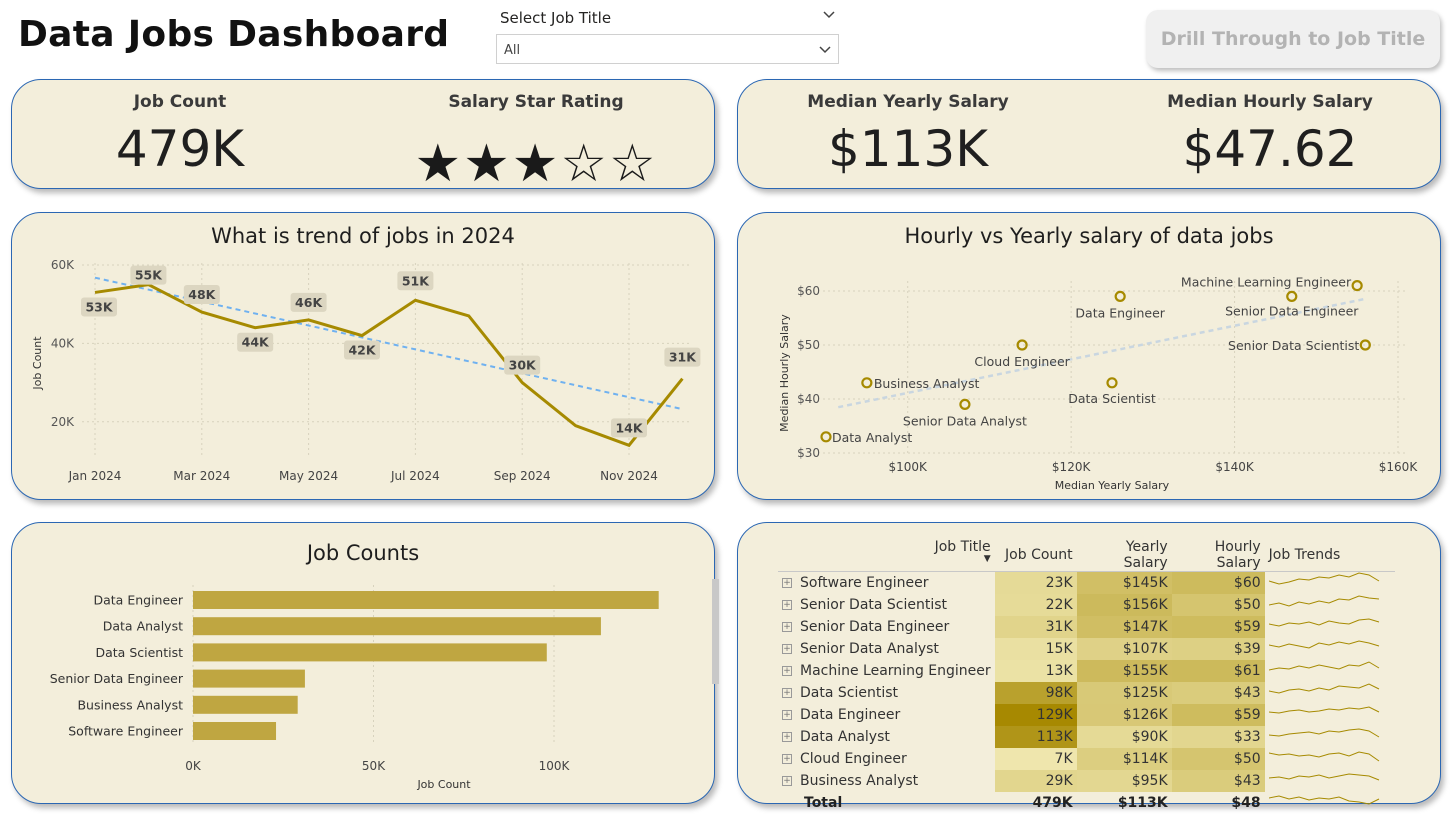 The image size is (1450, 815). Describe the element at coordinates (715, 631) in the screenshot. I see `scrollbar` at that location.